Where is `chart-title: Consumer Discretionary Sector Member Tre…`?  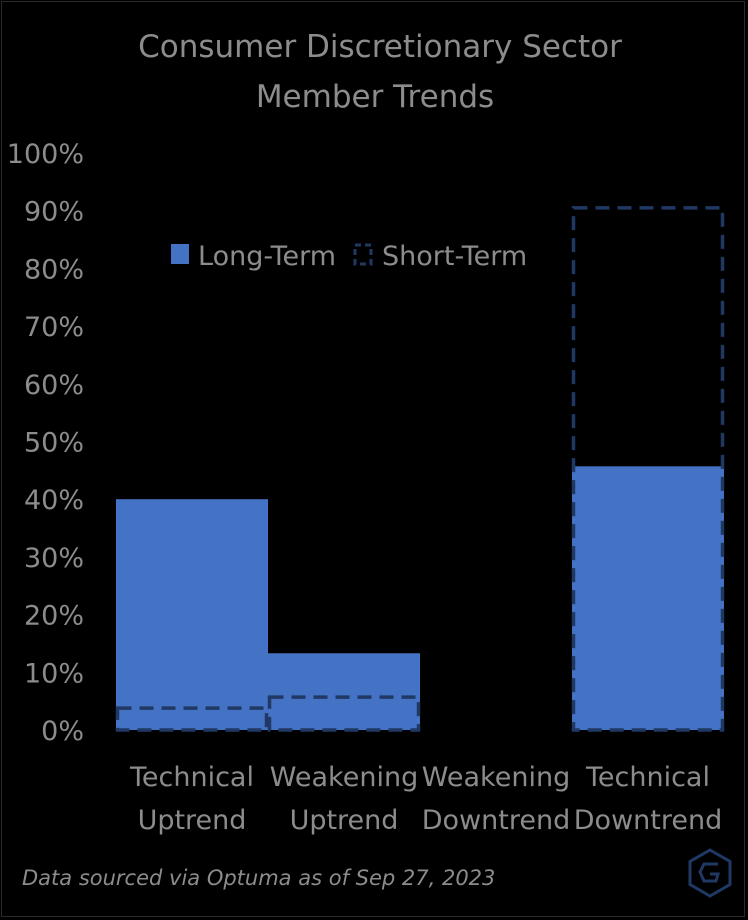 chart-title: Consumer Discretionary Sector Member Tre… is located at coordinates (380, 72).